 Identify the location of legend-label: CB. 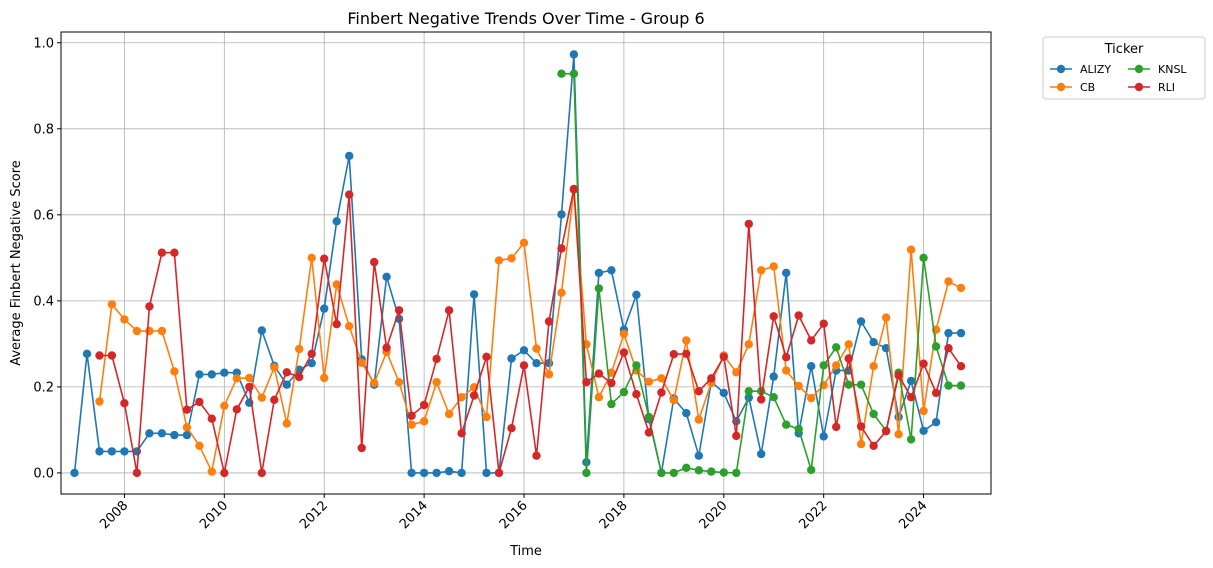
(1087, 87).